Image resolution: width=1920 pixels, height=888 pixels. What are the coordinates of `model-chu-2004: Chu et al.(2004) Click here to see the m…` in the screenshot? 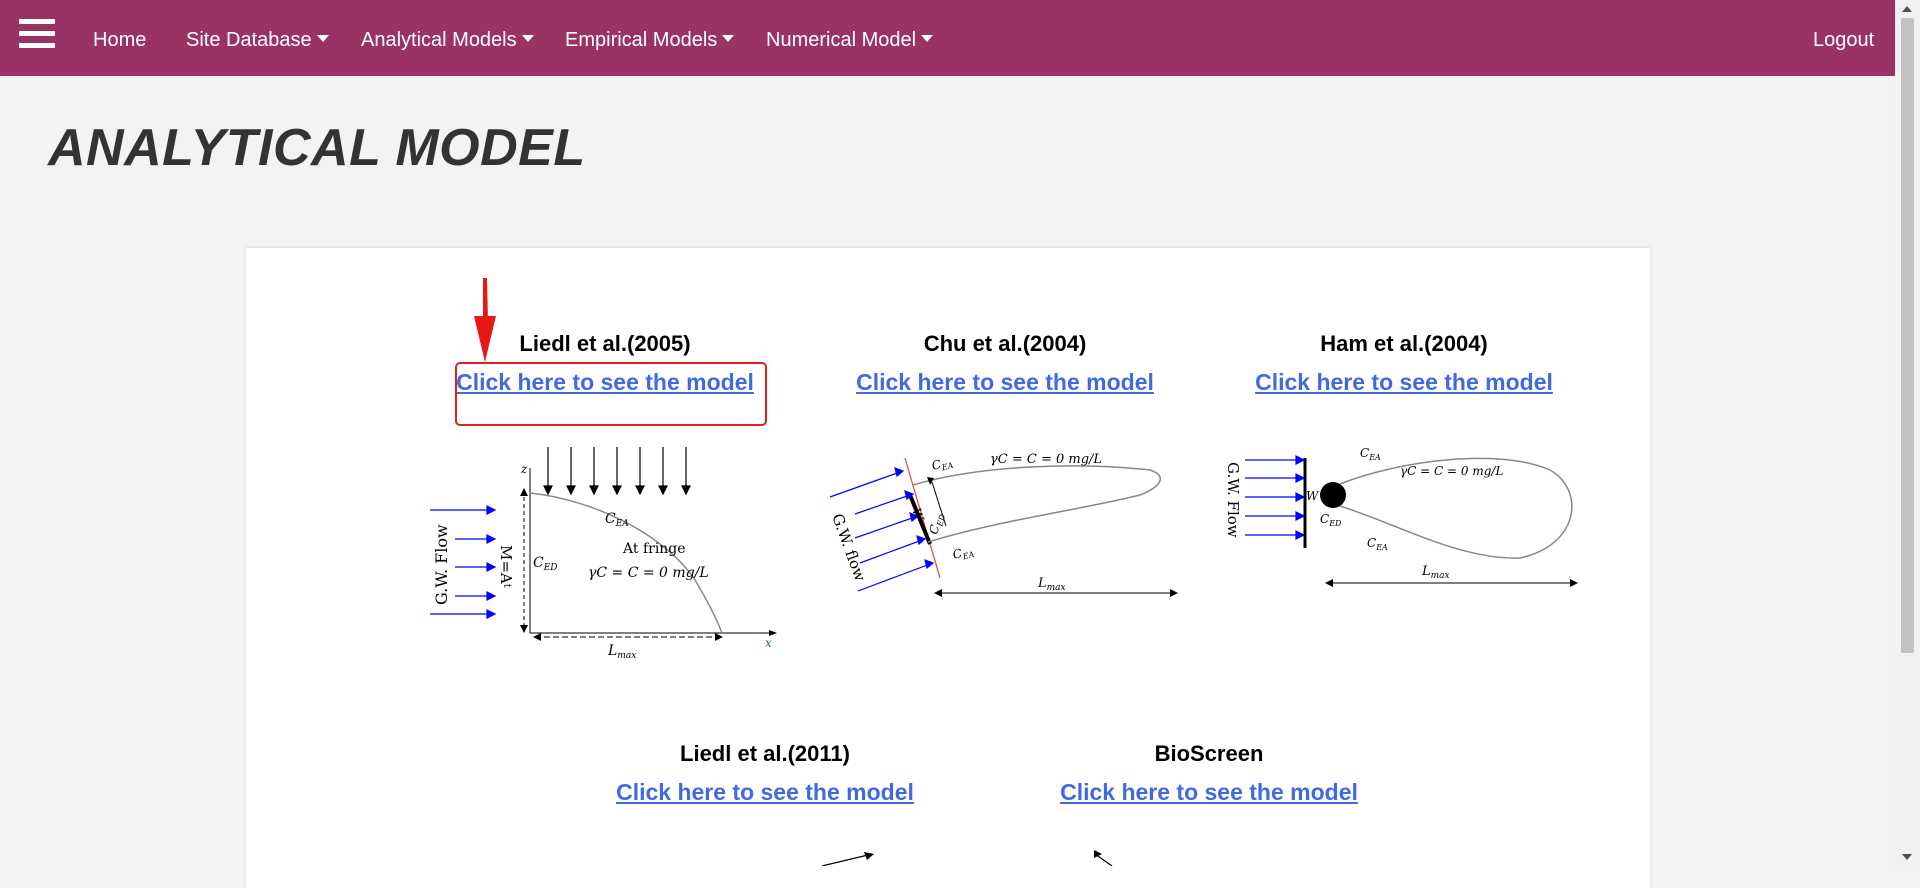 It's located at (1005, 363).